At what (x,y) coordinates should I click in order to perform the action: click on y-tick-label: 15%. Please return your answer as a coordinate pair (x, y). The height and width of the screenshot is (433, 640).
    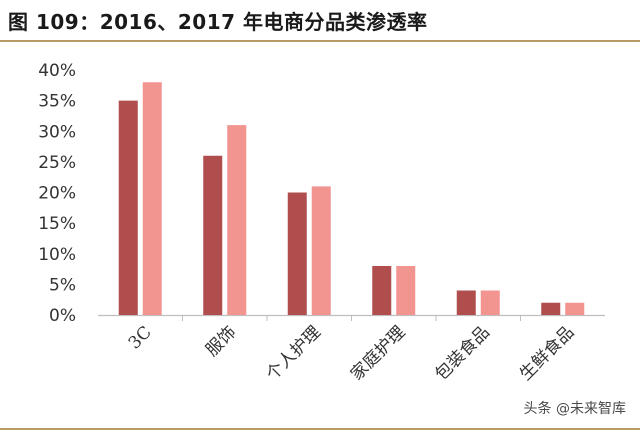
    Looking at the image, I should click on (57, 224).